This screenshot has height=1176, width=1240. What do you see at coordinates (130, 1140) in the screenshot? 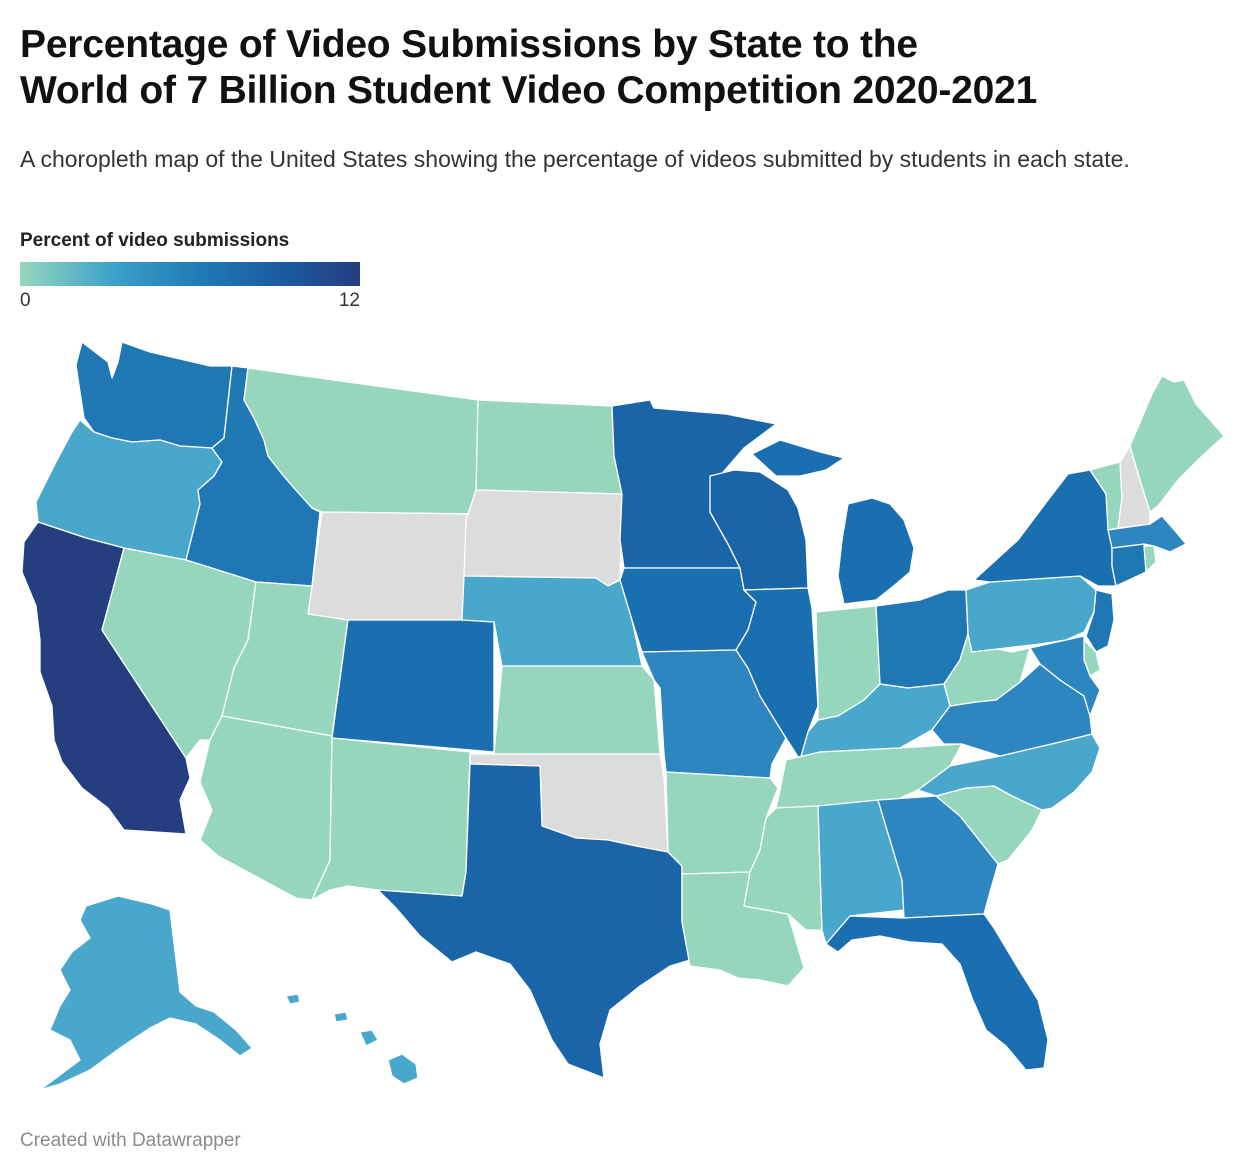
I see `footer-credit: Created with Datawrapper` at bounding box center [130, 1140].